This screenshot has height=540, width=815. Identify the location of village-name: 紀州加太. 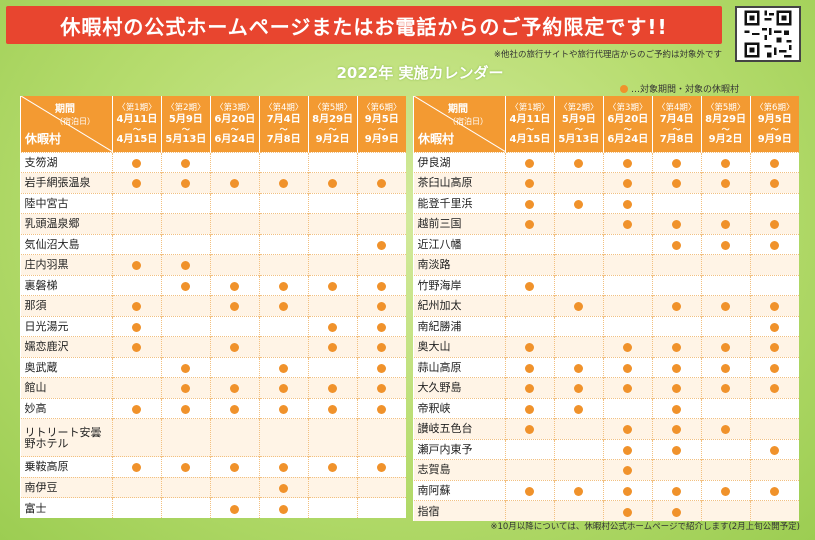
(459, 305).